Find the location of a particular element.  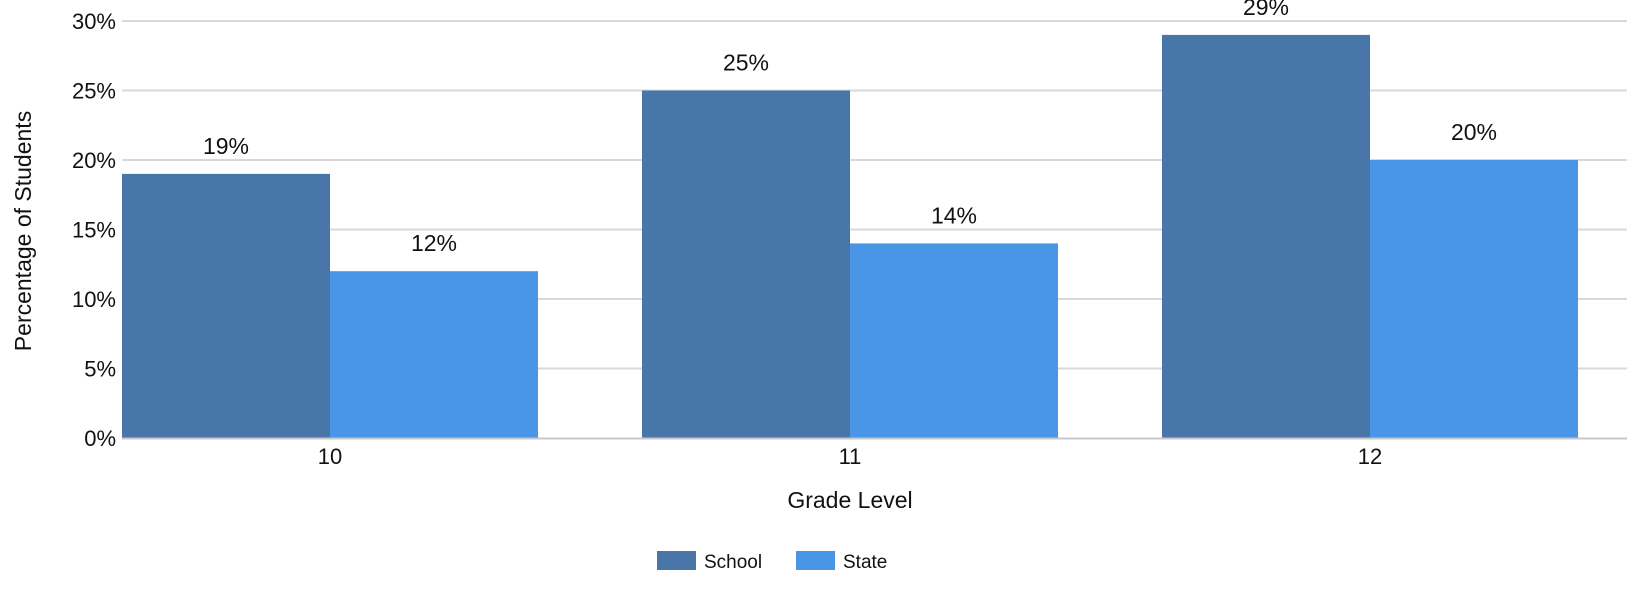

x-axis-title: Grade Level is located at coordinates (849, 500).